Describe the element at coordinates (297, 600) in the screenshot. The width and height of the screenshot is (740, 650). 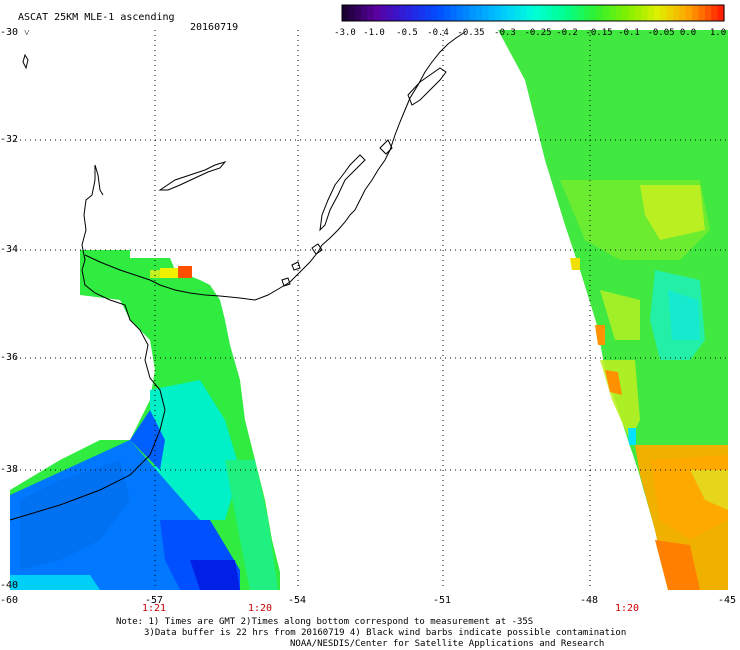
I see `lon-label-54: -54` at that location.